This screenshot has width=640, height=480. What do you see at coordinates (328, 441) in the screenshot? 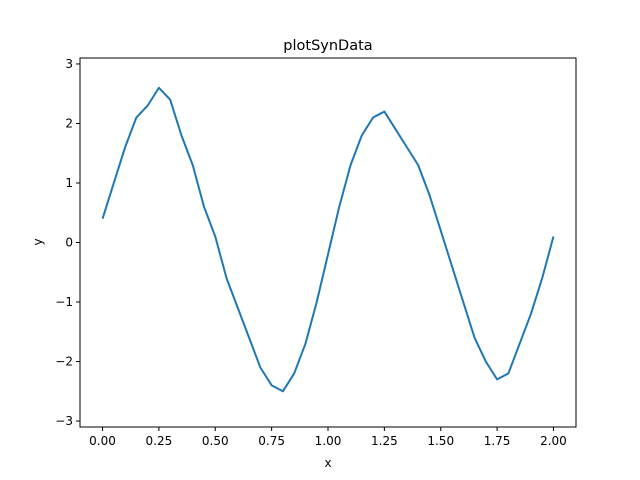
I see `x-tick-label: 1.00` at bounding box center [328, 441].